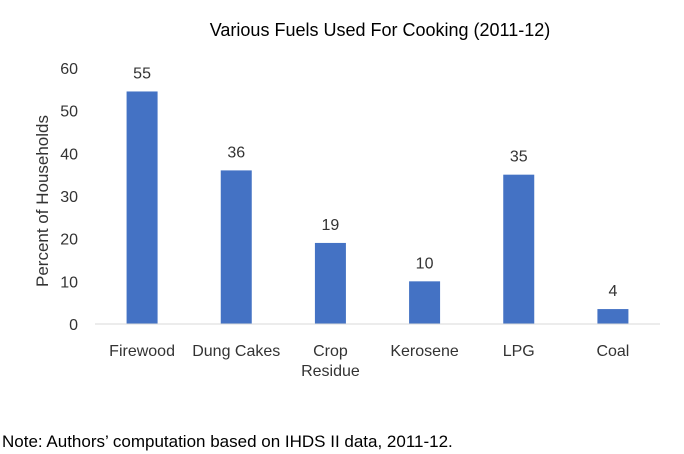 The height and width of the screenshot is (454, 684). Describe the element at coordinates (612, 351) in the screenshot. I see `x-tick-label: Coal` at that location.